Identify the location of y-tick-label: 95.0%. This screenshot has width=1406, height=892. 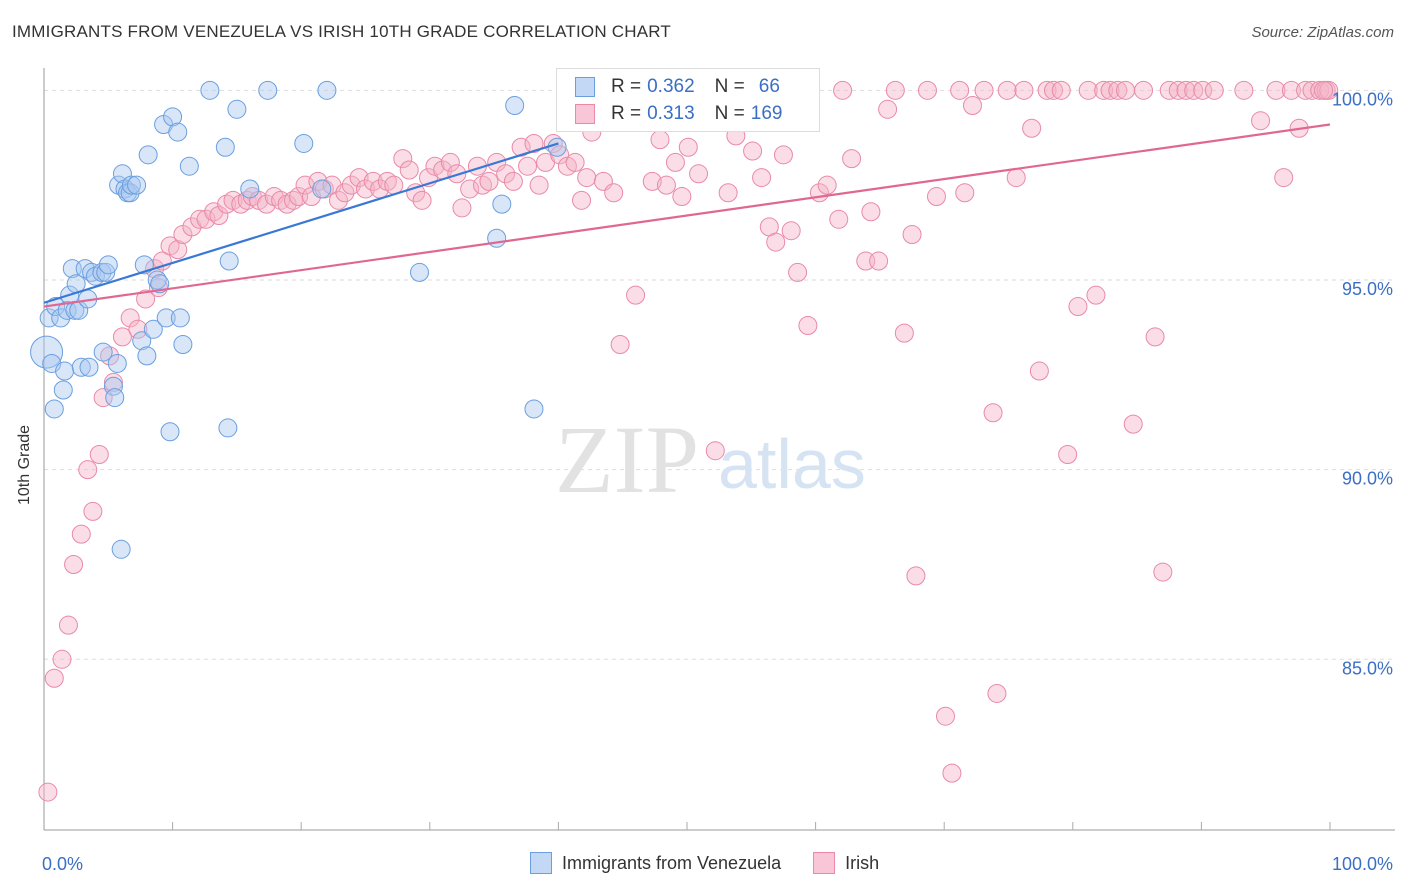
(1367, 289).